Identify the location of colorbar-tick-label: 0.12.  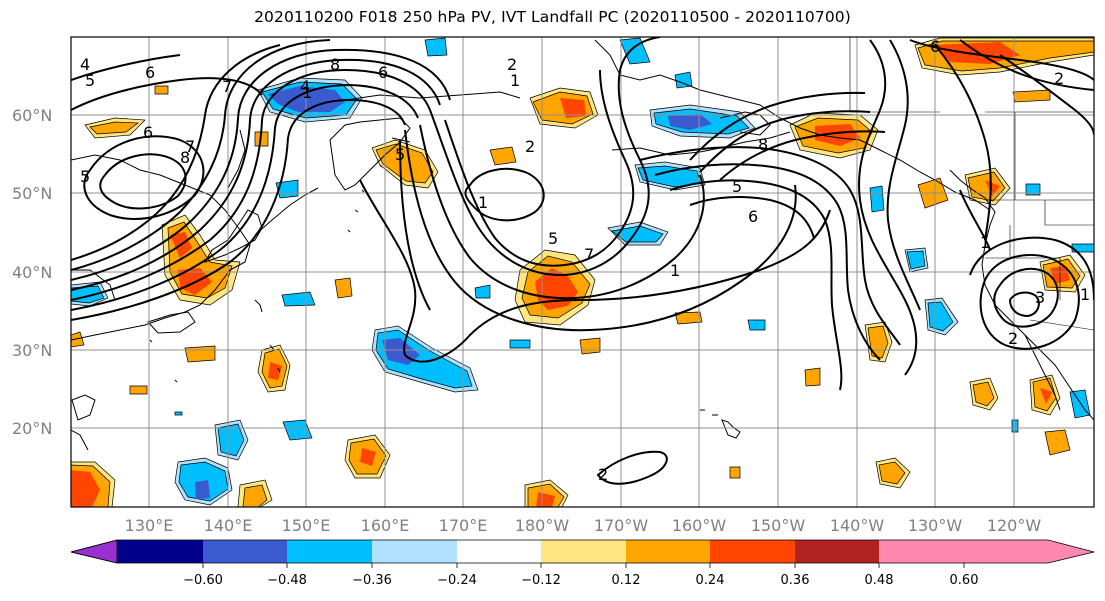
(626, 580).